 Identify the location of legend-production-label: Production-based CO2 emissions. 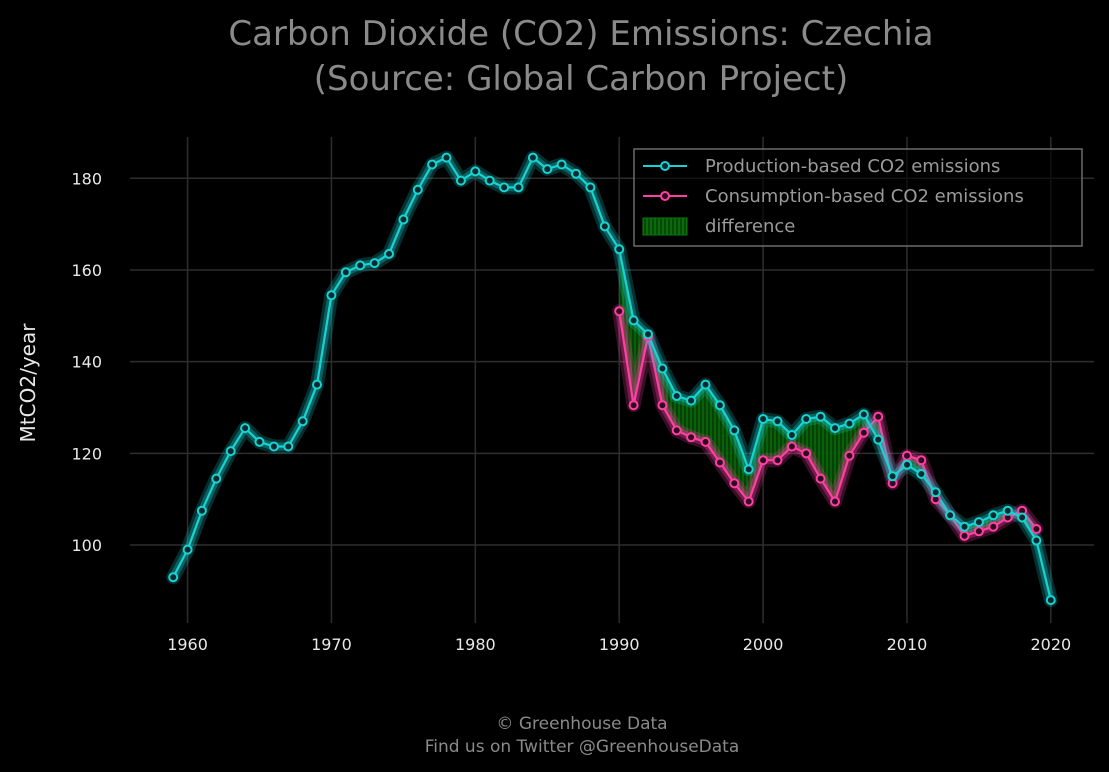
(852, 166).